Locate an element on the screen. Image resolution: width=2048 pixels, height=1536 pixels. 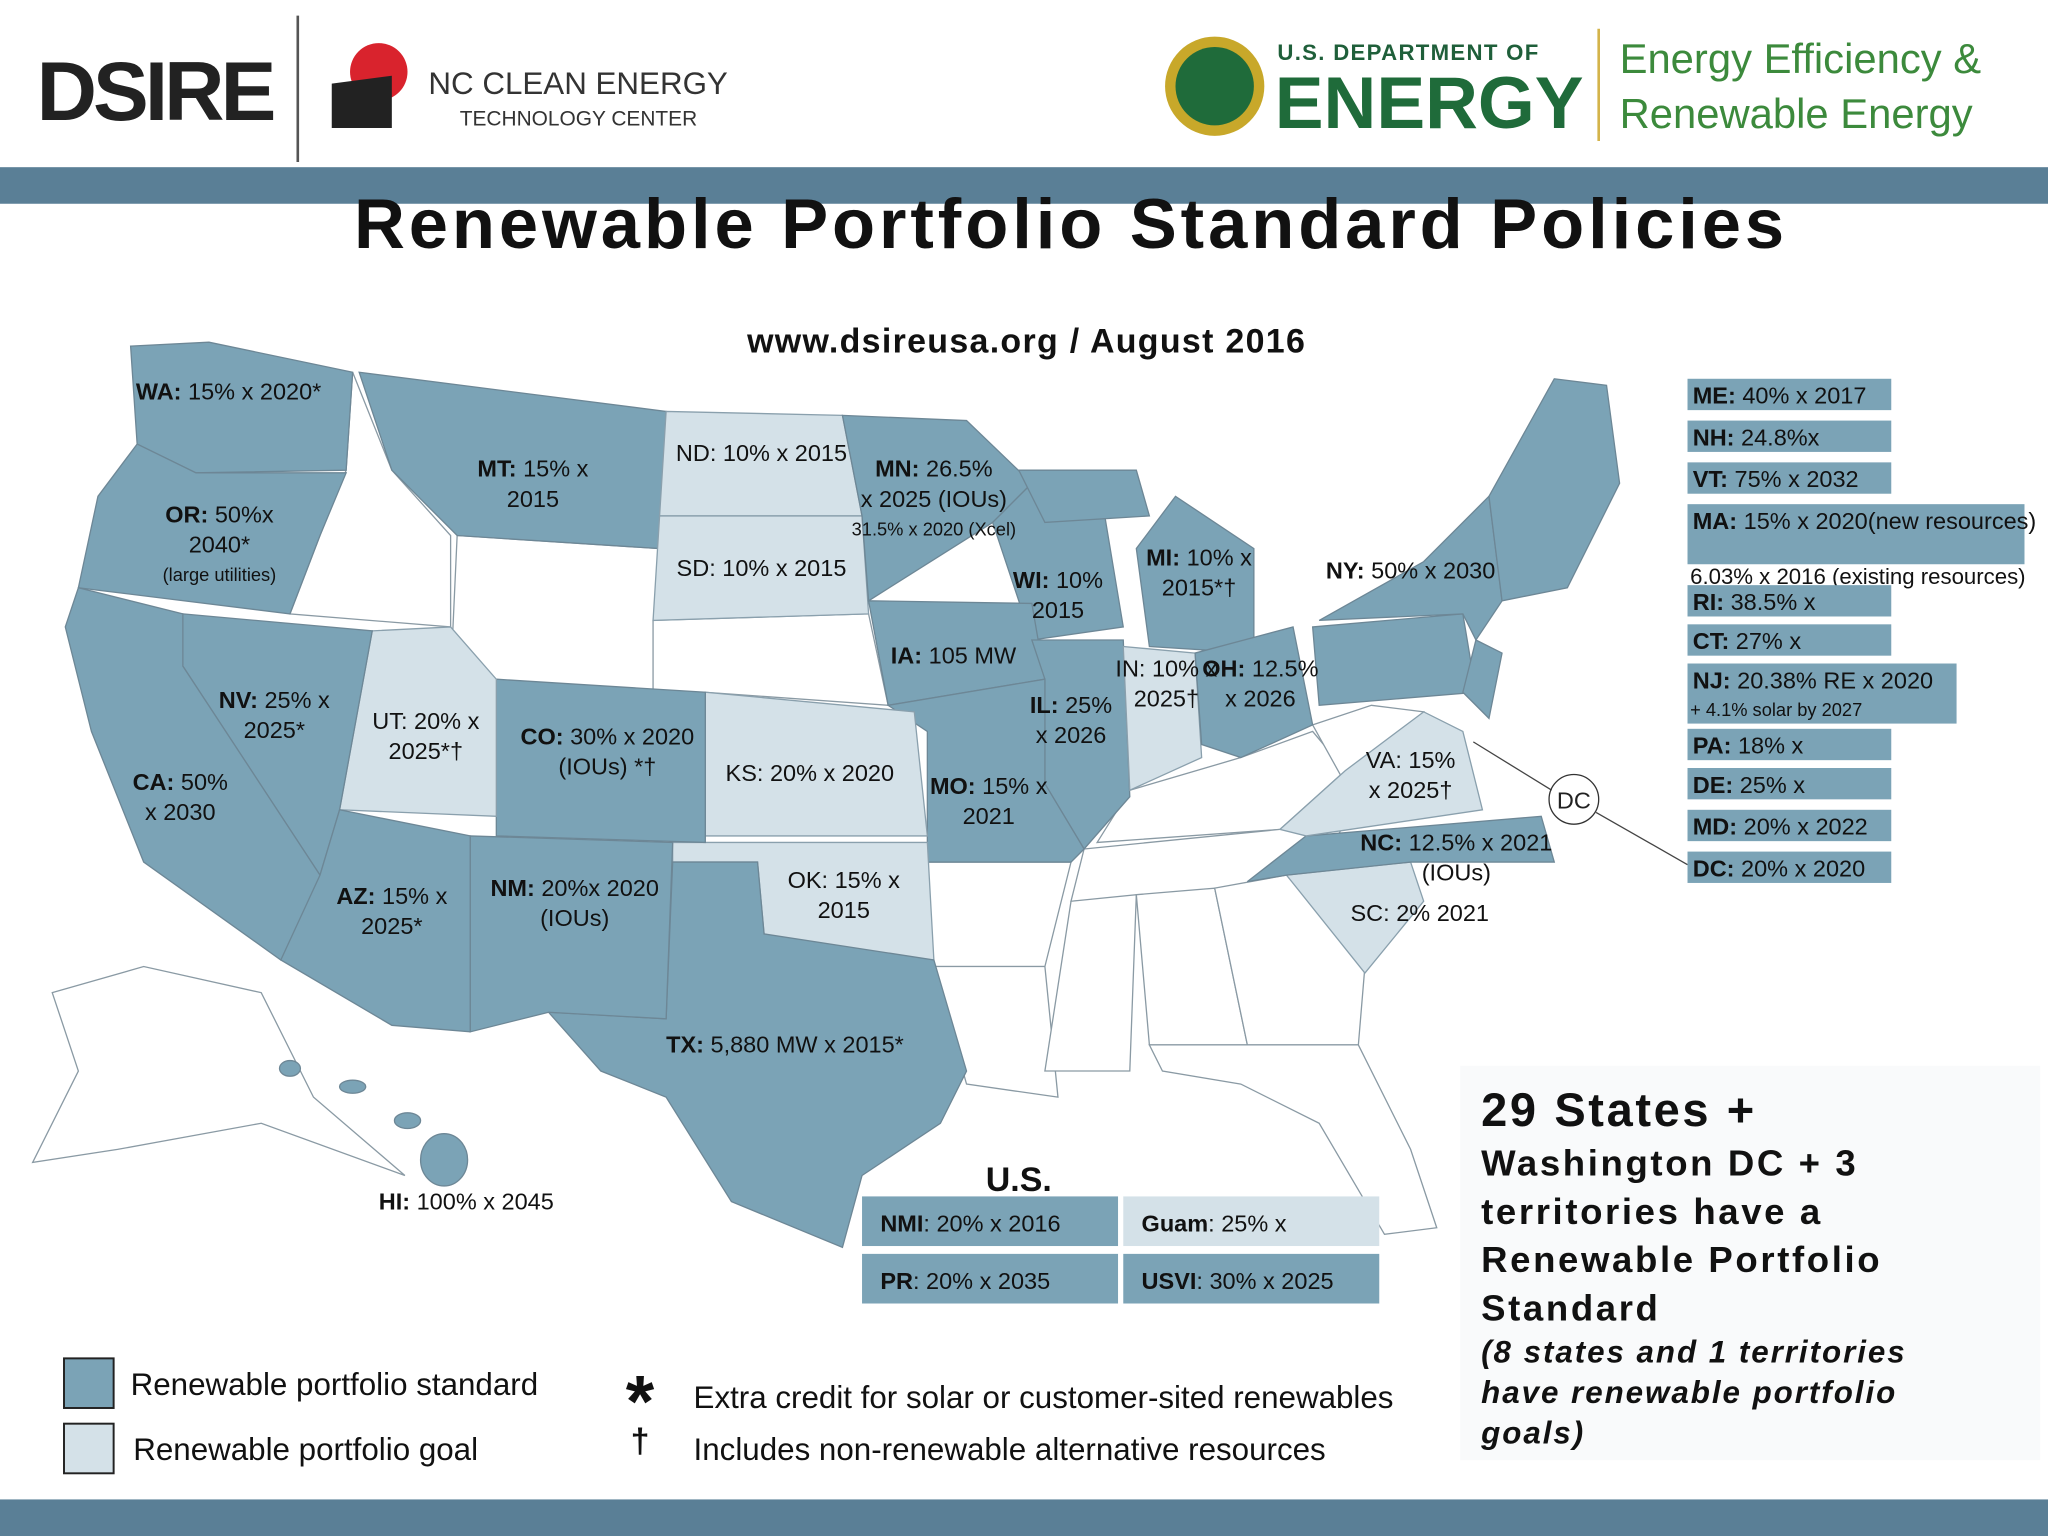
state-abbr: UT: is located at coordinates (389, 721).